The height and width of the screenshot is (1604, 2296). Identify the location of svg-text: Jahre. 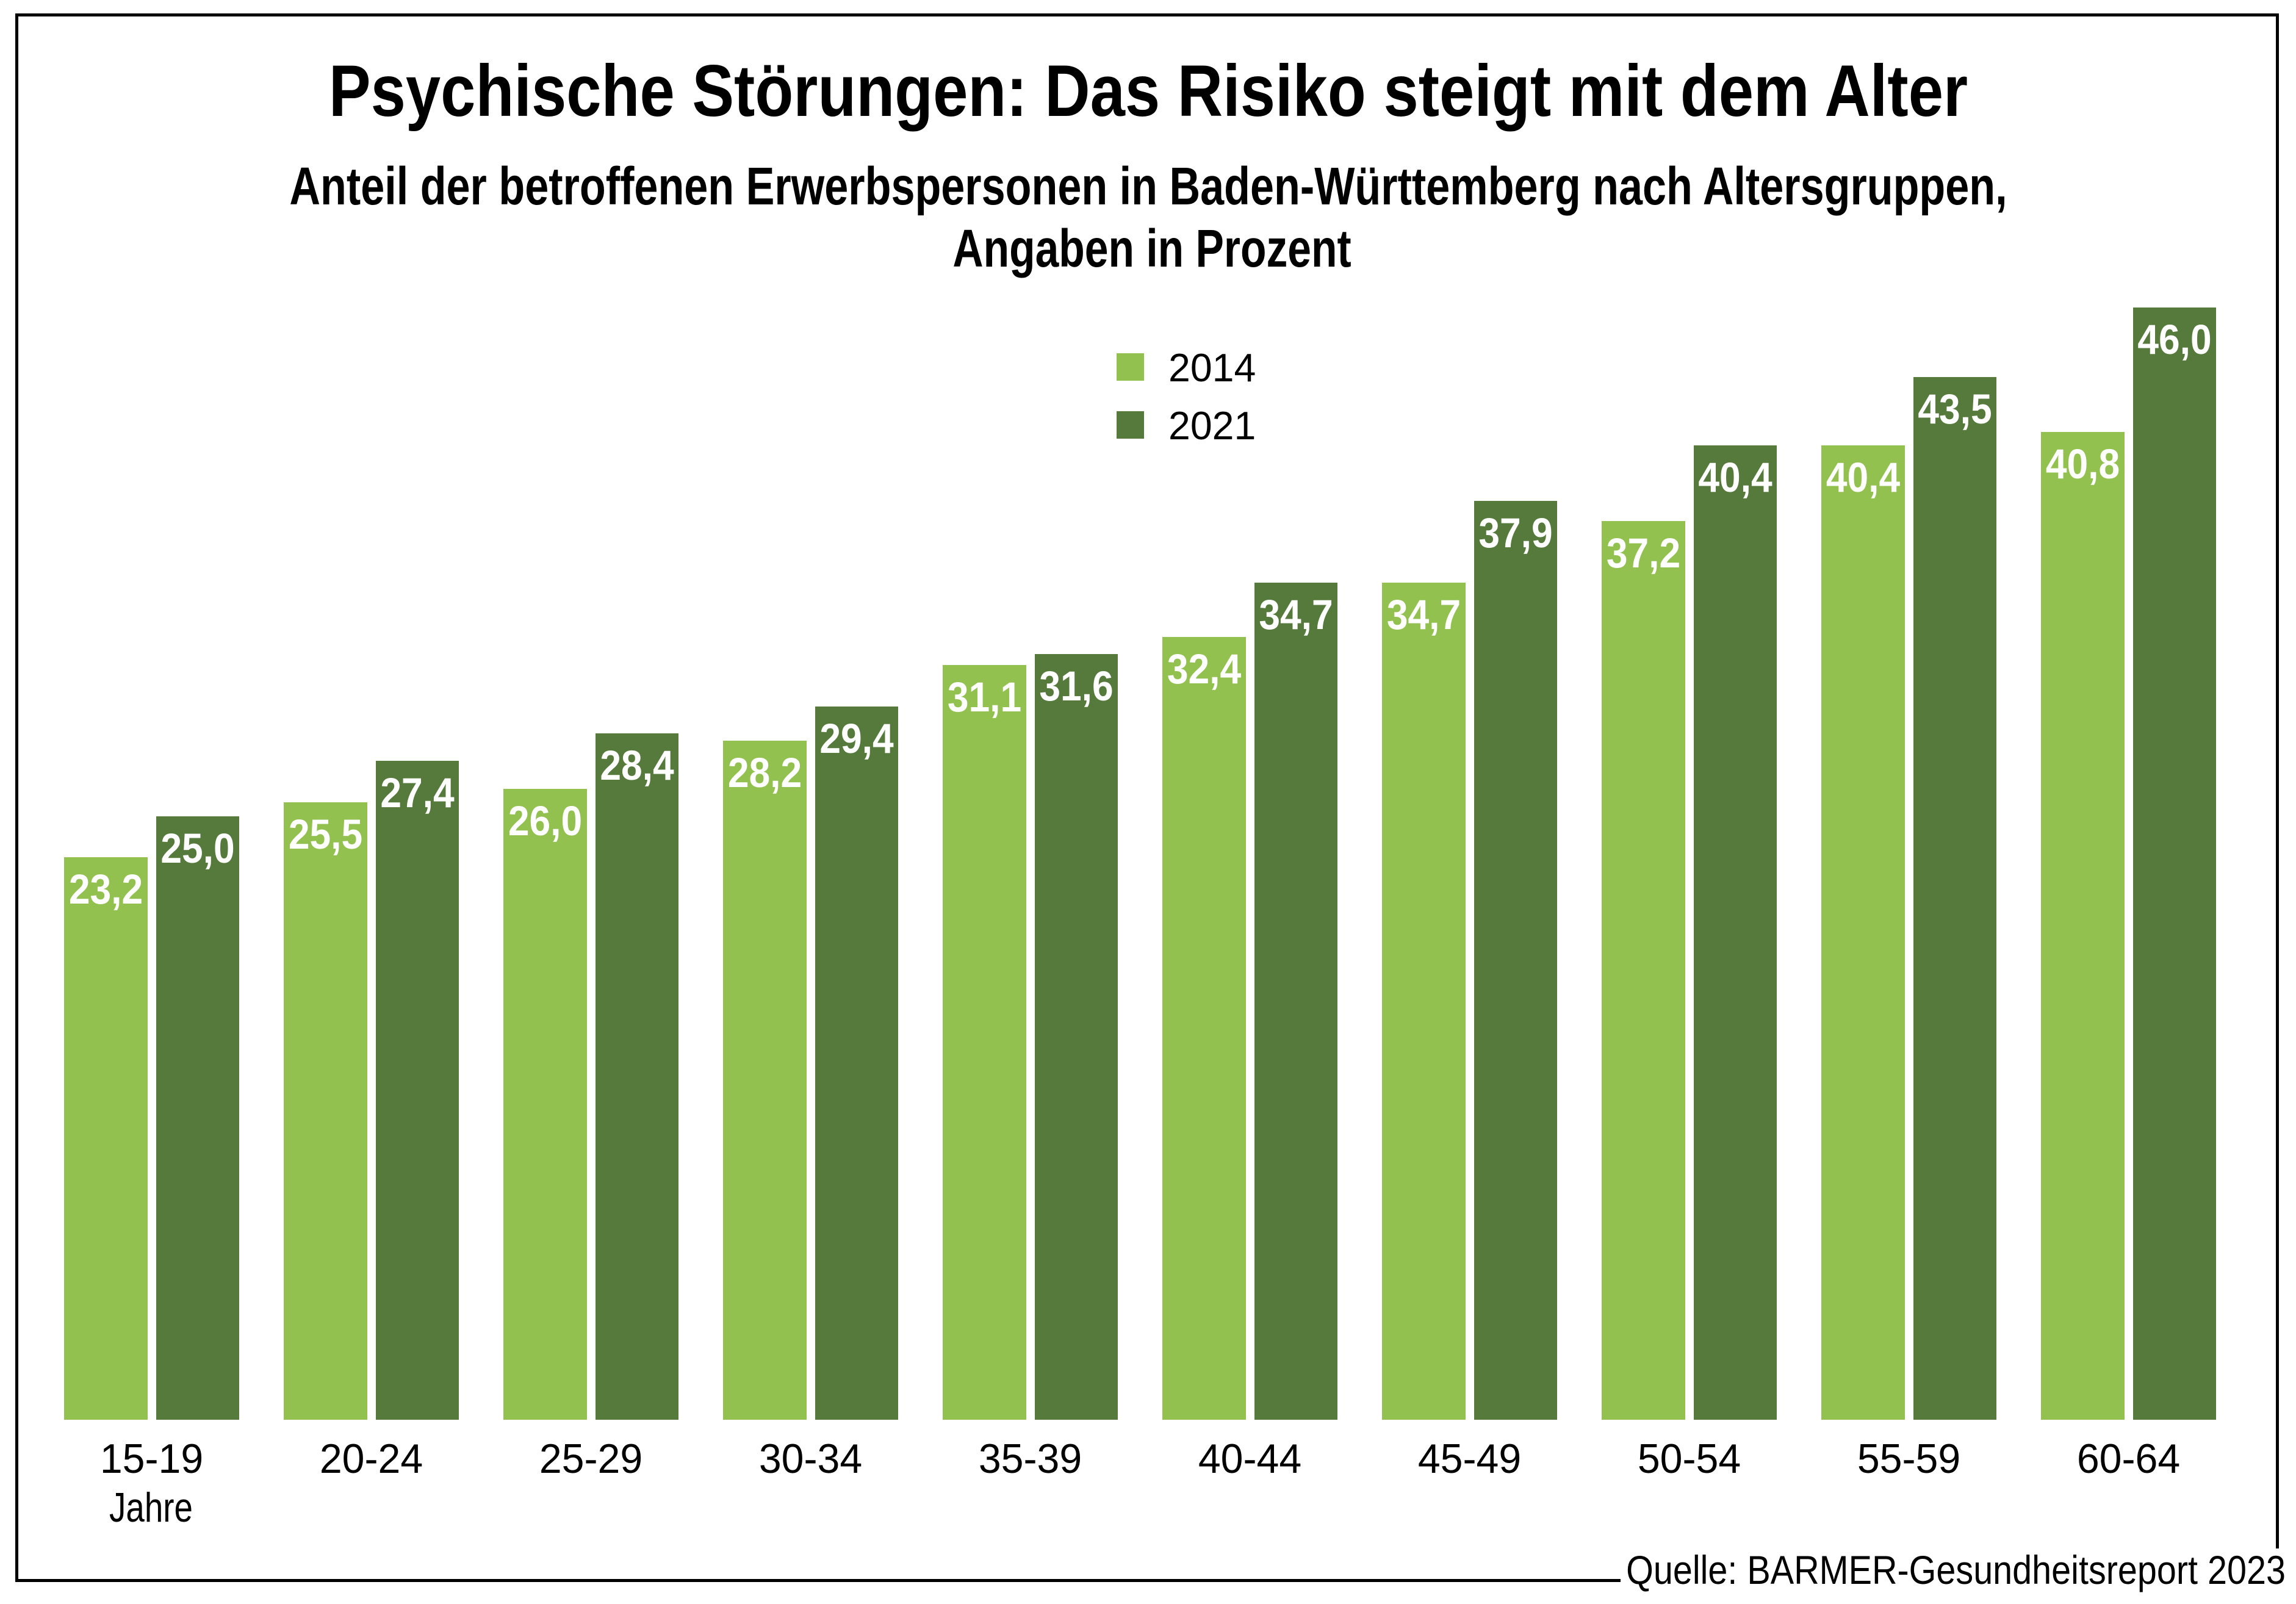
(151, 1508).